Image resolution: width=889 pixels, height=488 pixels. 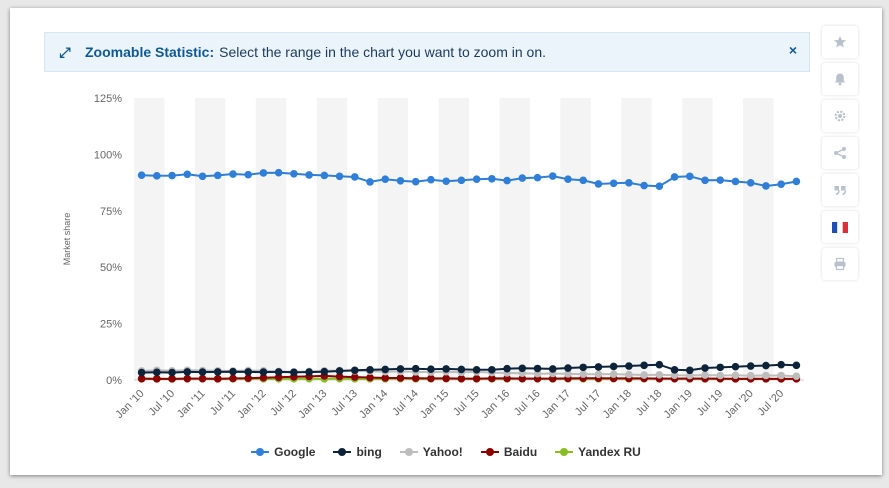 I want to click on legend-item-baidu: Baidu, so click(x=508, y=452).